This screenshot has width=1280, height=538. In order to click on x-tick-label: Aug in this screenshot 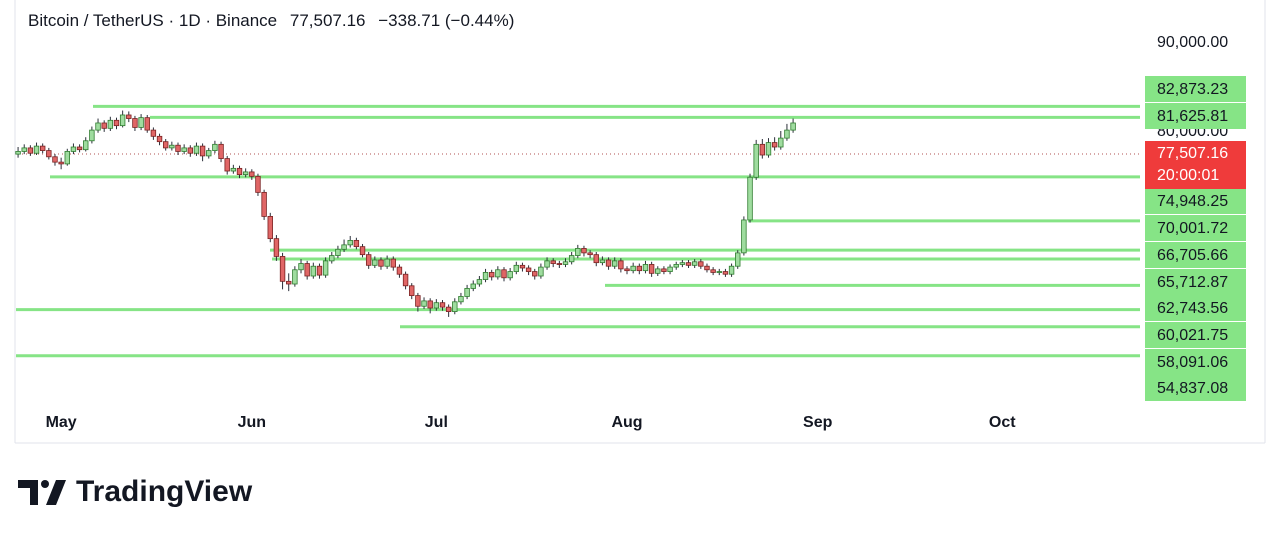, I will do `click(626, 422)`.